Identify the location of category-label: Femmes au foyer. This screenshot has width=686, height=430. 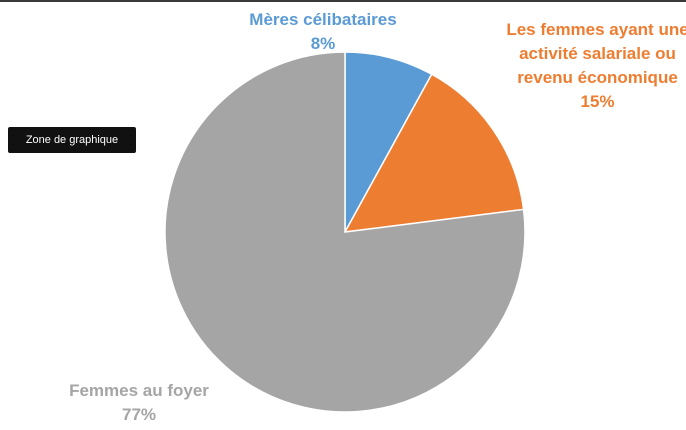
(139, 390).